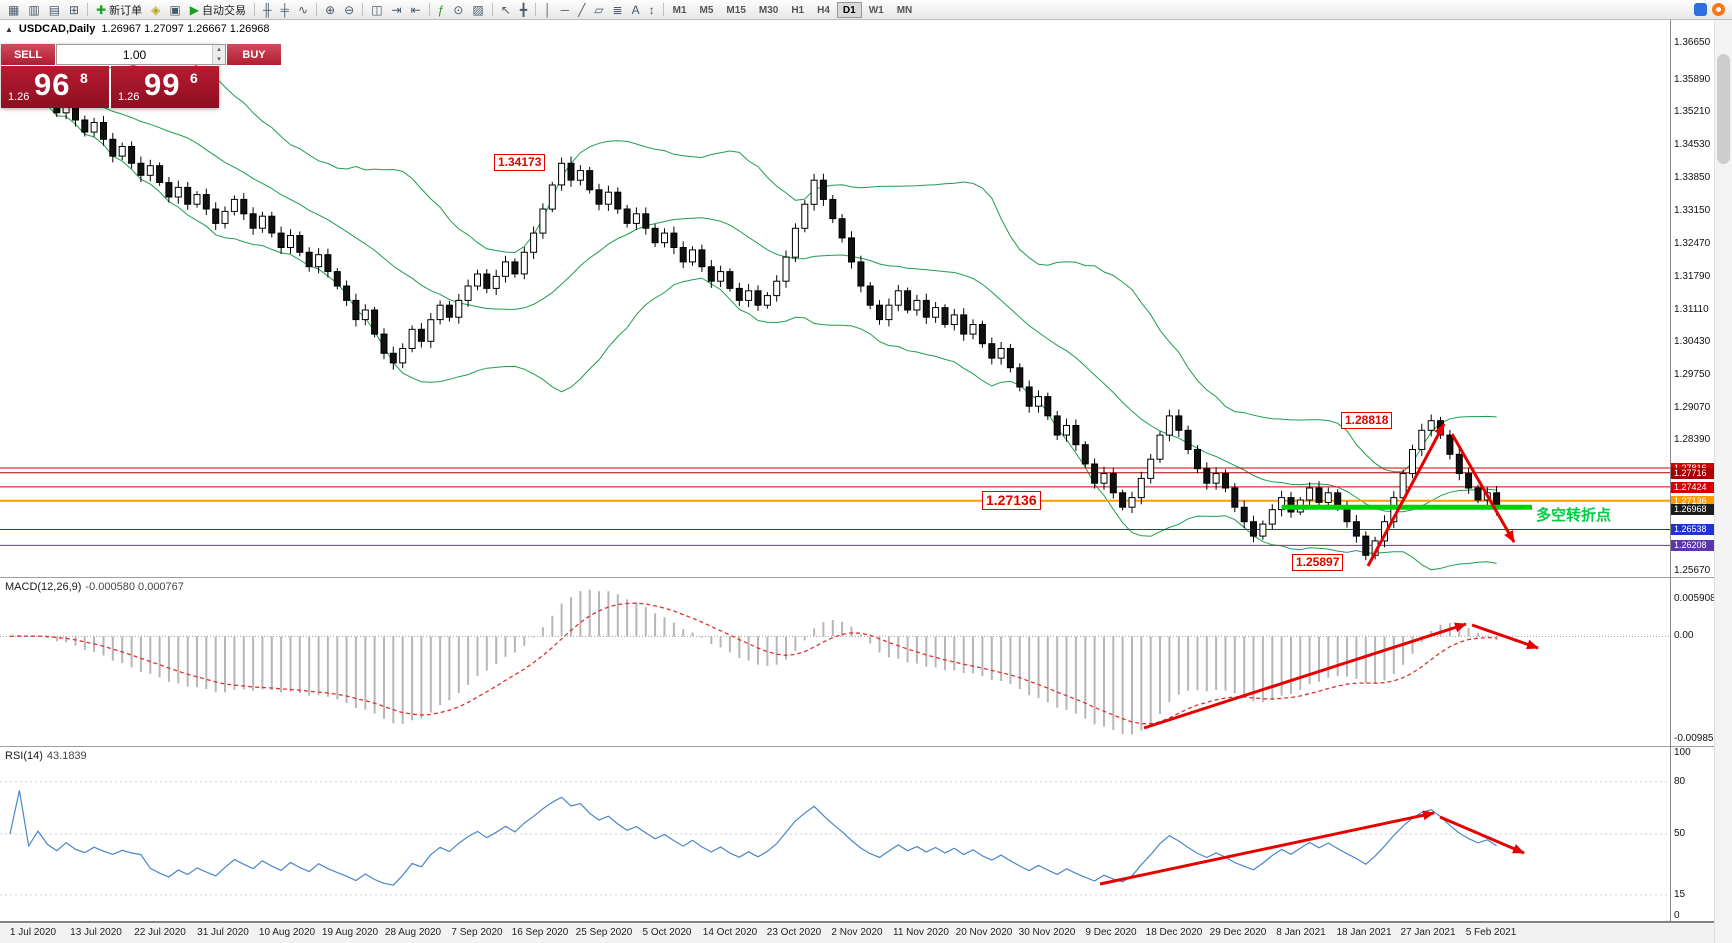  I want to click on crosshair-icon: ╋, so click(523, 9).